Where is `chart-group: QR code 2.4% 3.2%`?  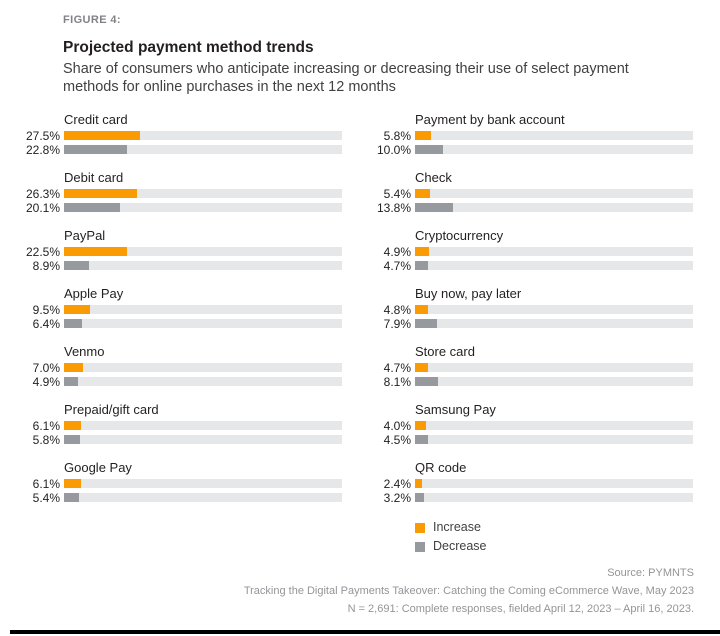
chart-group: QR code 2.4% 3.2% is located at coordinates (524, 489).